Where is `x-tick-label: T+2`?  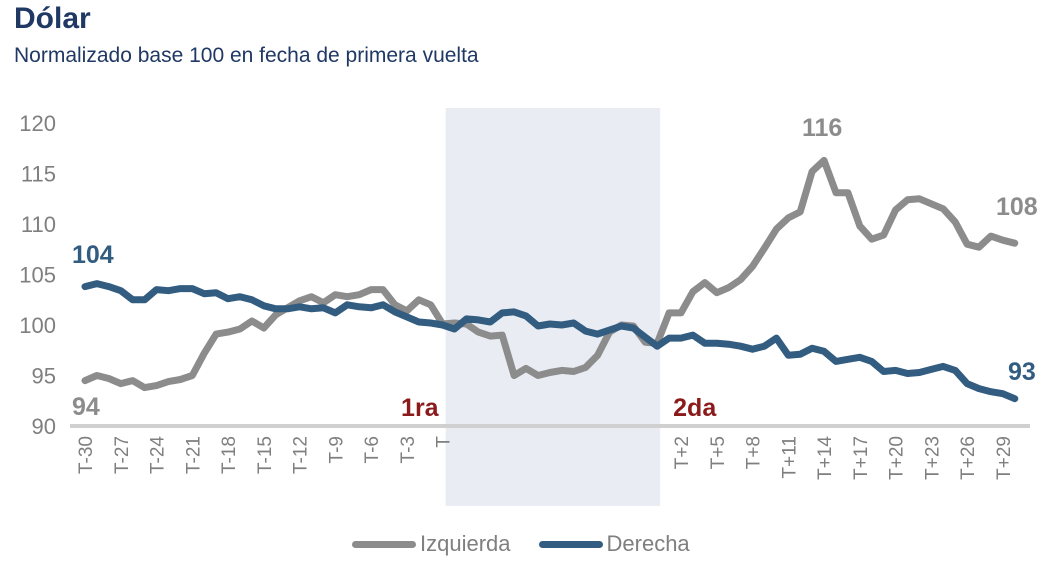 x-tick-label: T+2 is located at coordinates (682, 452).